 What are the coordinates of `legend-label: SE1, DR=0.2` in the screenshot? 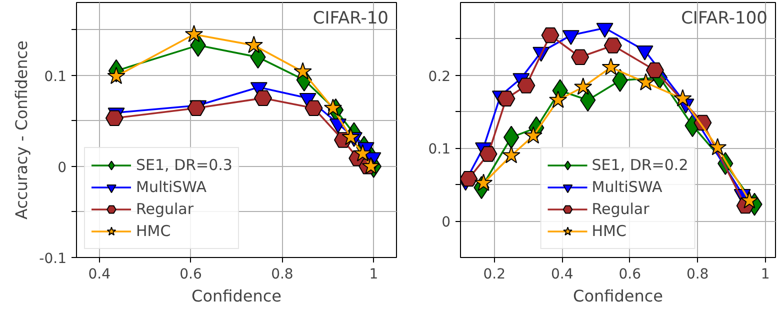 It's located at (640, 165).